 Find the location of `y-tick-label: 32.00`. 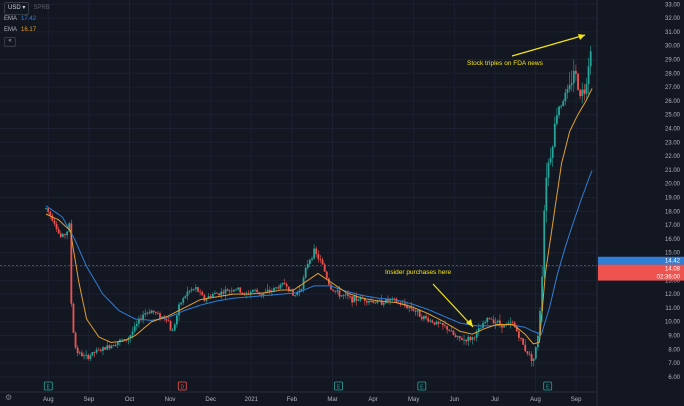

y-tick-label: 32.00 is located at coordinates (673, 19).